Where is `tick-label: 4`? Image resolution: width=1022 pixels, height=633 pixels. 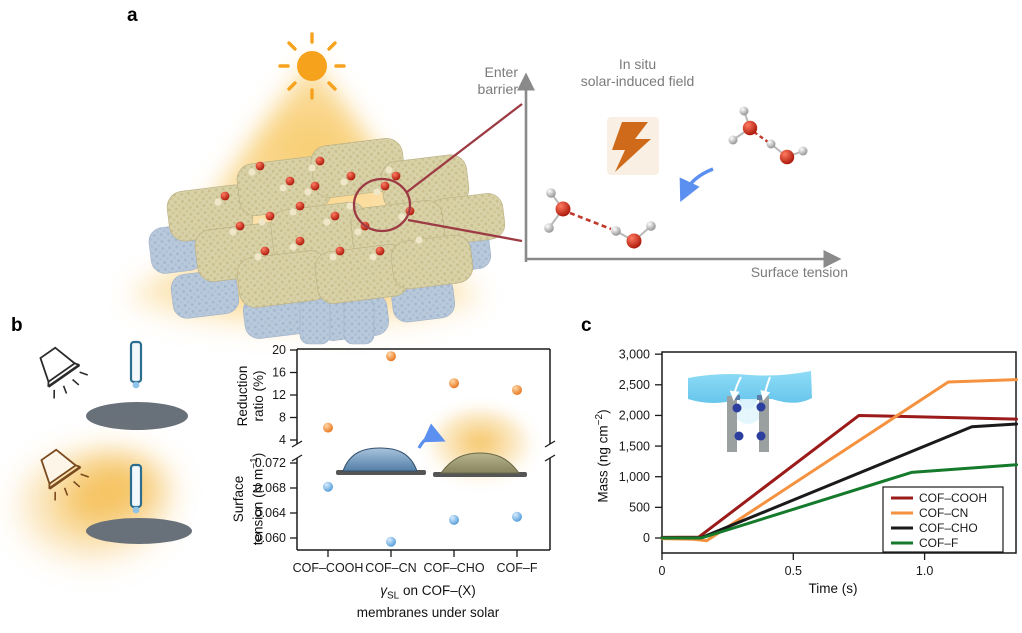
tick-label: 4 is located at coordinates (282, 440).